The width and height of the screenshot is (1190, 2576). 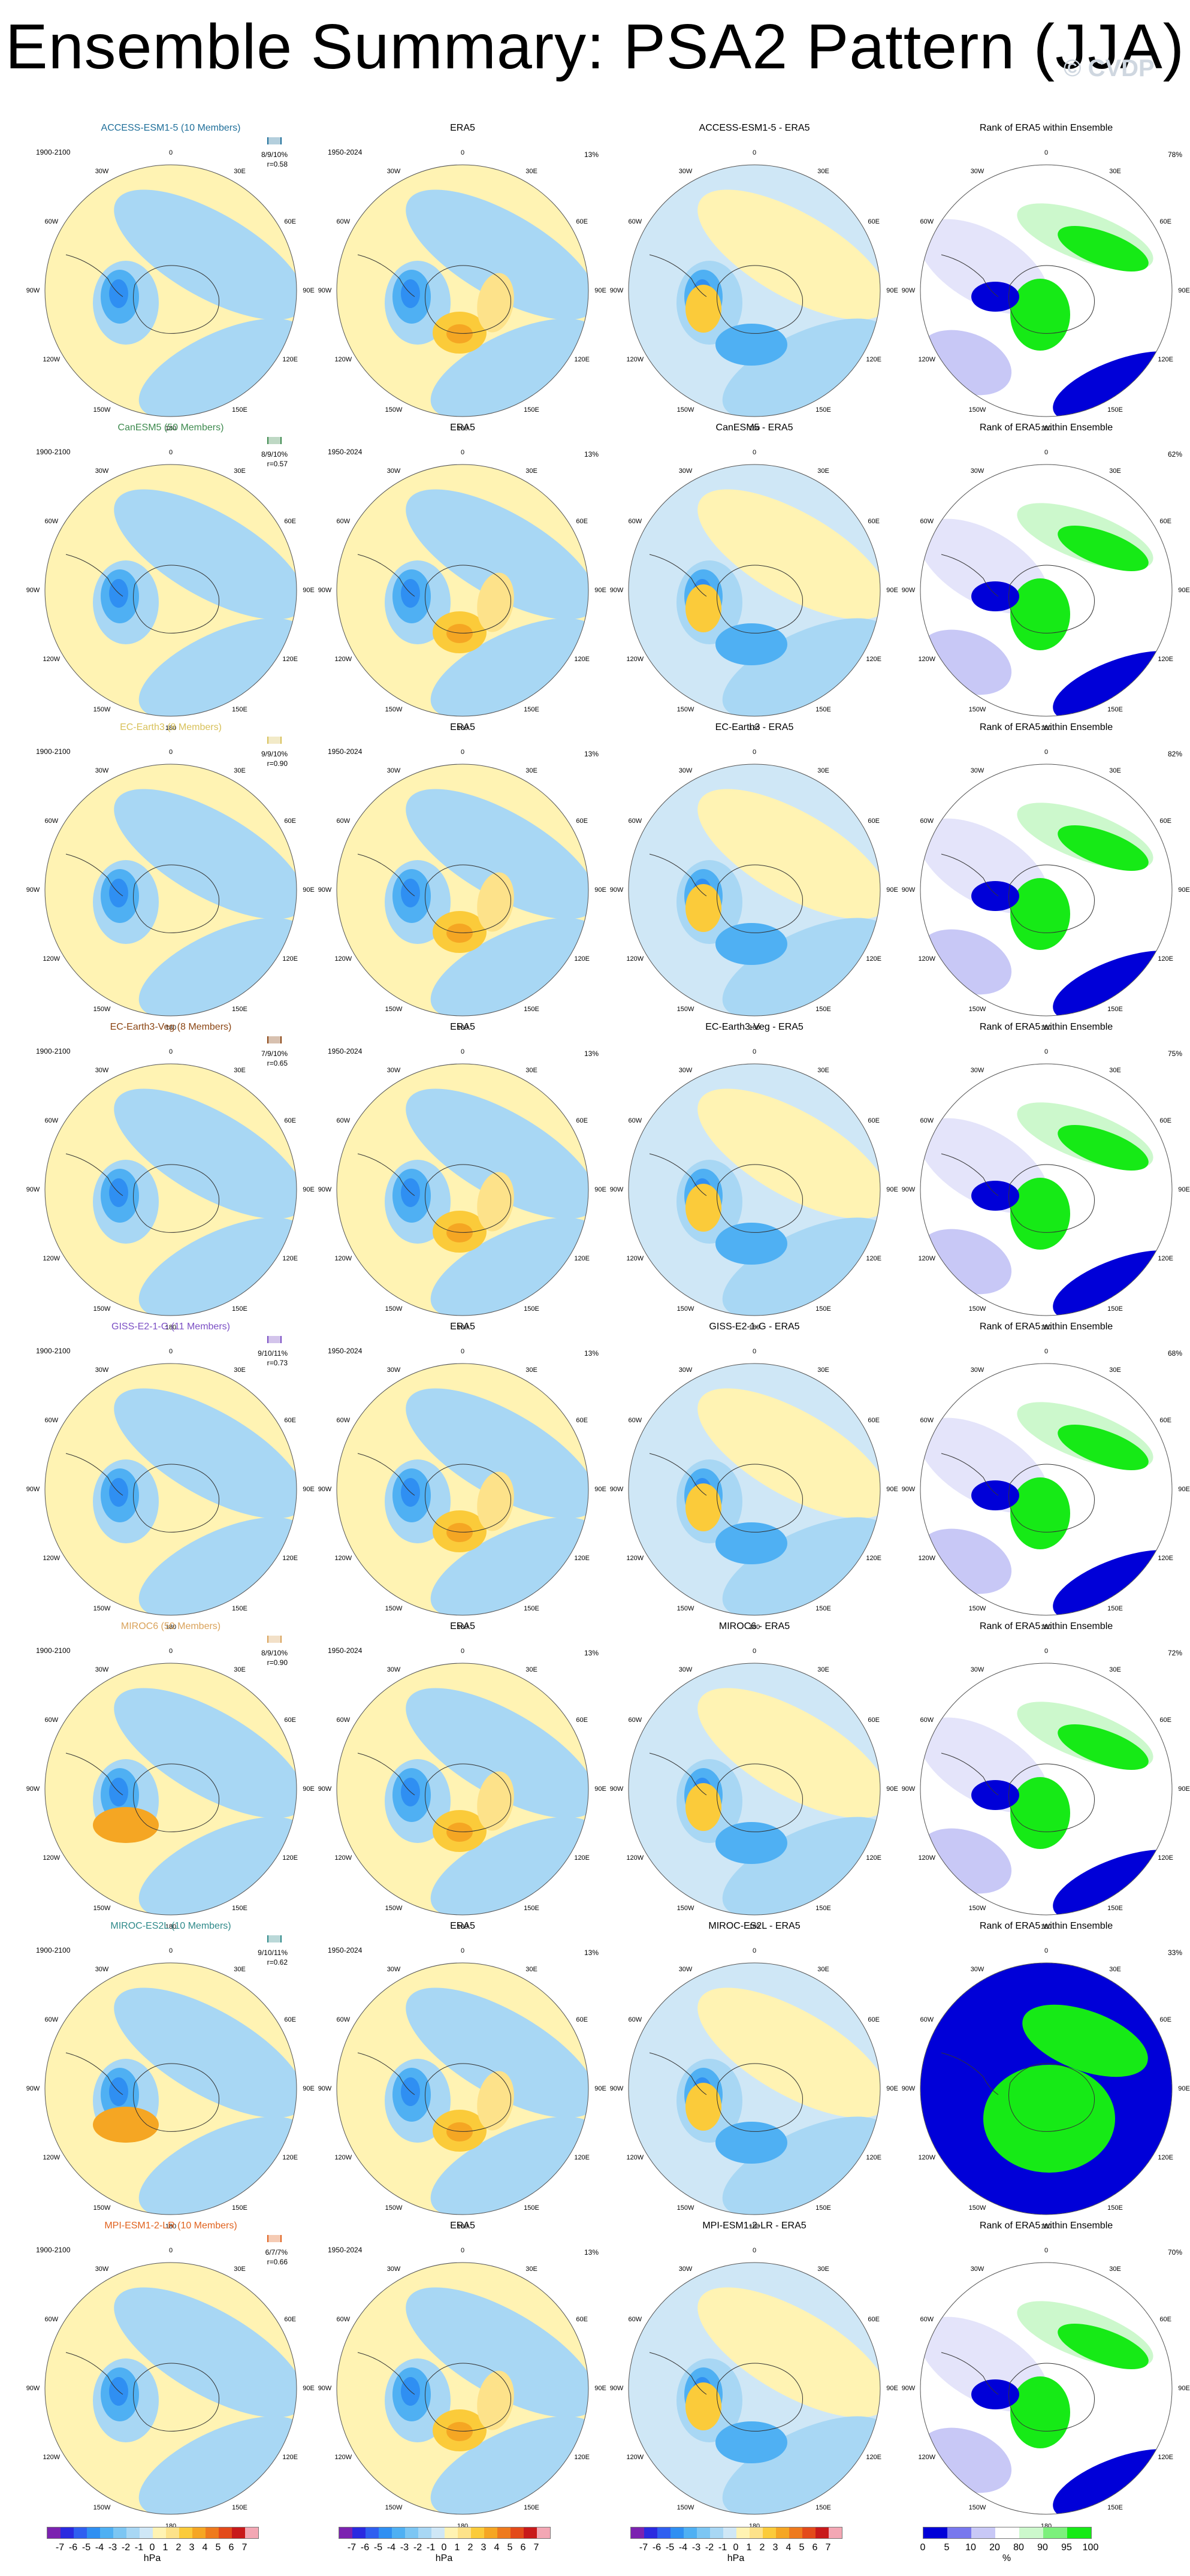 I want to click on panel-title: EC-Earth3-Veg (8 Members), so click(x=171, y=1027).